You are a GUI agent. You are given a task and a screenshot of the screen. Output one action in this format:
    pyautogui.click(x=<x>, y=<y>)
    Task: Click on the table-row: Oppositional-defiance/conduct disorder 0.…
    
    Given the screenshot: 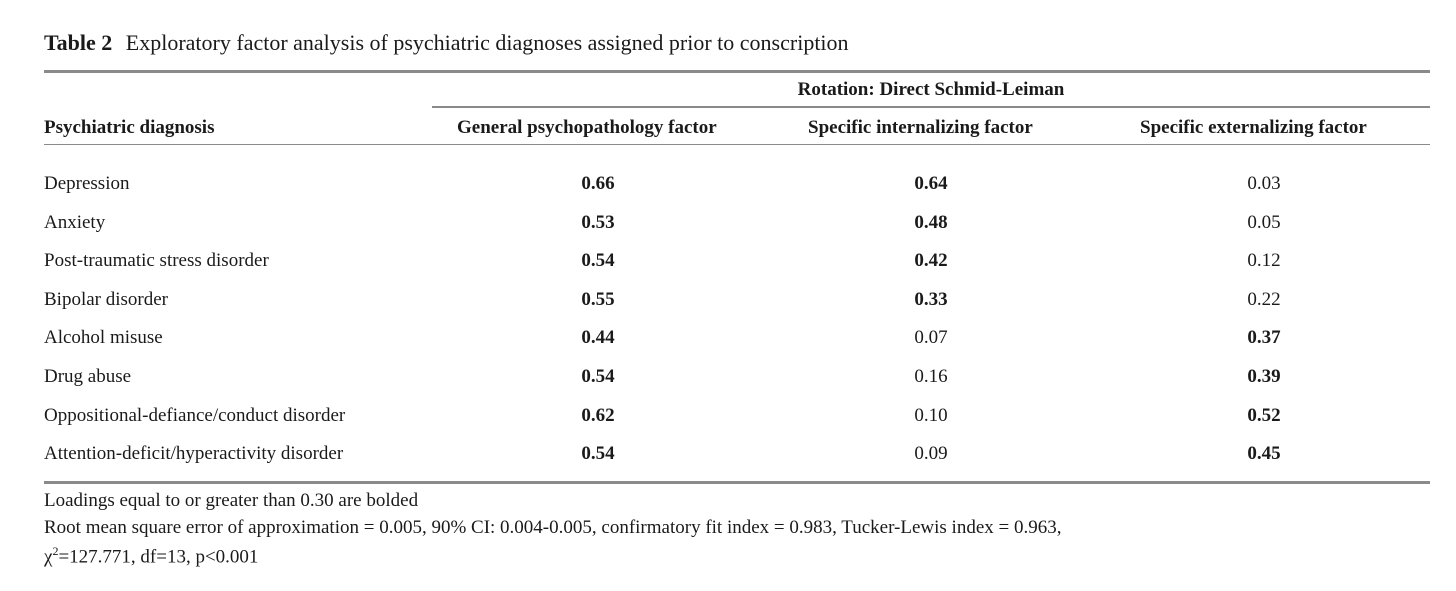 What is the action you would take?
    pyautogui.click(x=728, y=420)
    